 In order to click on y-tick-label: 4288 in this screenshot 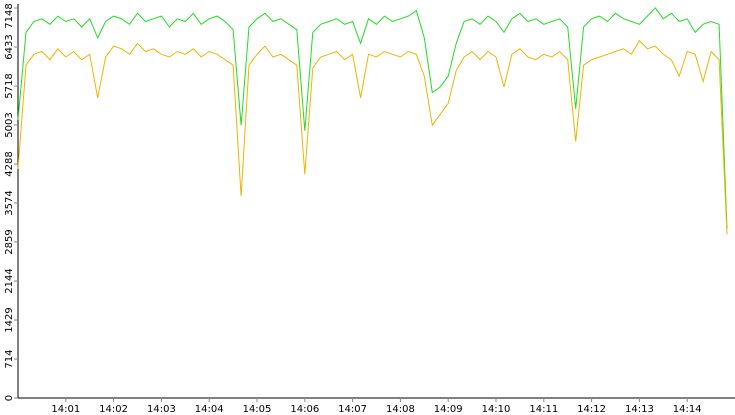, I will do `click(9, 163)`.